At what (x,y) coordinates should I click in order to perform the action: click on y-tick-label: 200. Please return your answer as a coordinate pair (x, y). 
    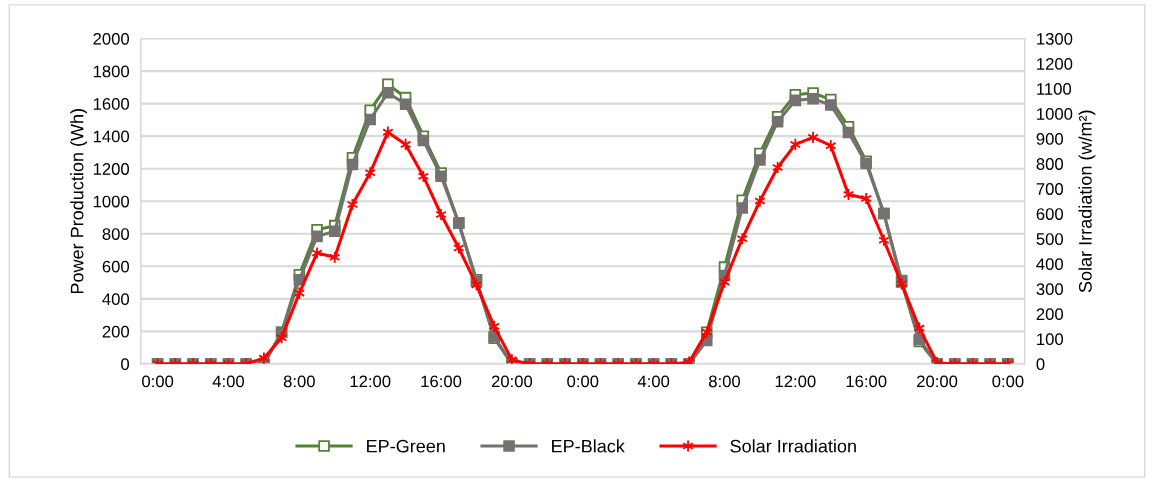
    Looking at the image, I should click on (116, 331).